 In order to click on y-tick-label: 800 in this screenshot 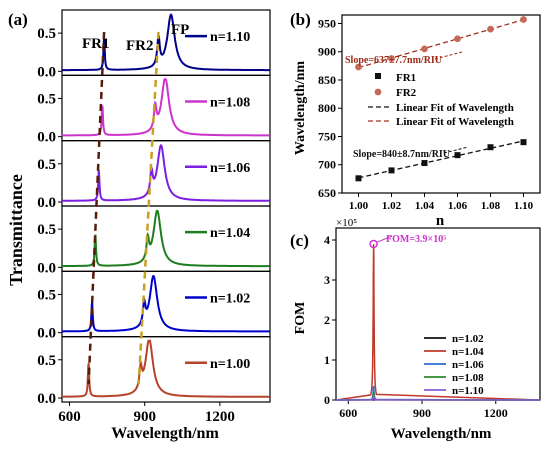, I will do `click(327, 108)`.